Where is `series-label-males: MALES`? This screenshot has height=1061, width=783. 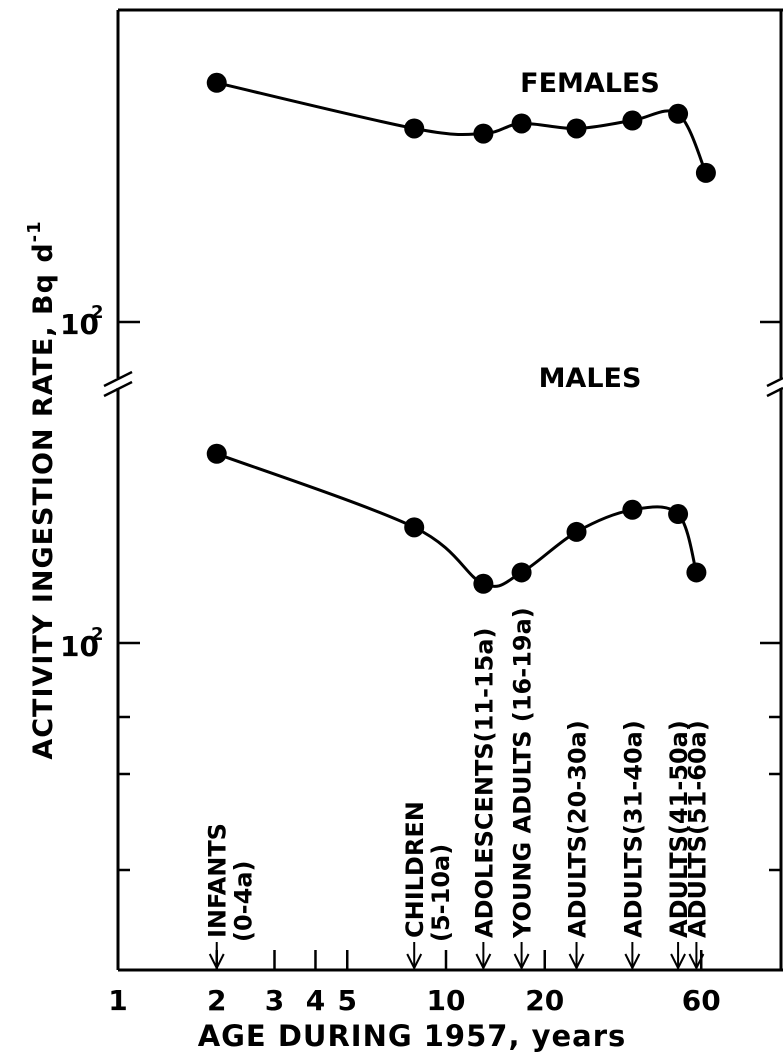 series-label-males: MALES is located at coordinates (590, 378).